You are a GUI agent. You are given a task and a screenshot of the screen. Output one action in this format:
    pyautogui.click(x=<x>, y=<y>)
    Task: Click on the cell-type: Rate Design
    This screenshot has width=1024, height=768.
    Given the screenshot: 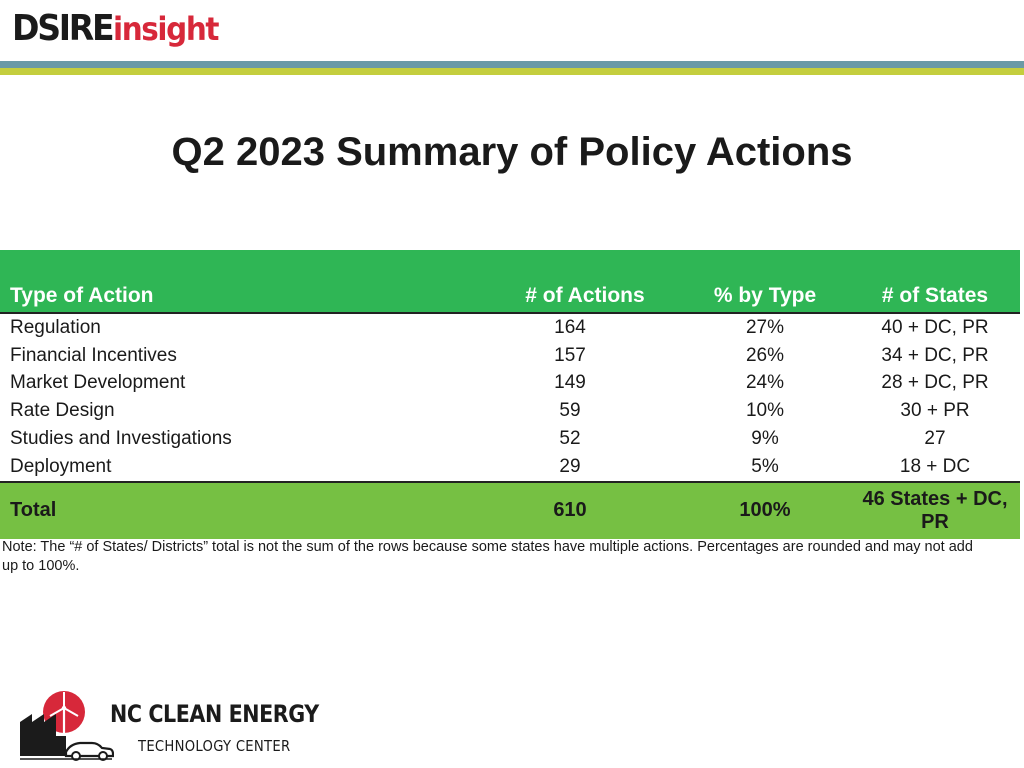 What is the action you would take?
    pyautogui.click(x=62, y=411)
    